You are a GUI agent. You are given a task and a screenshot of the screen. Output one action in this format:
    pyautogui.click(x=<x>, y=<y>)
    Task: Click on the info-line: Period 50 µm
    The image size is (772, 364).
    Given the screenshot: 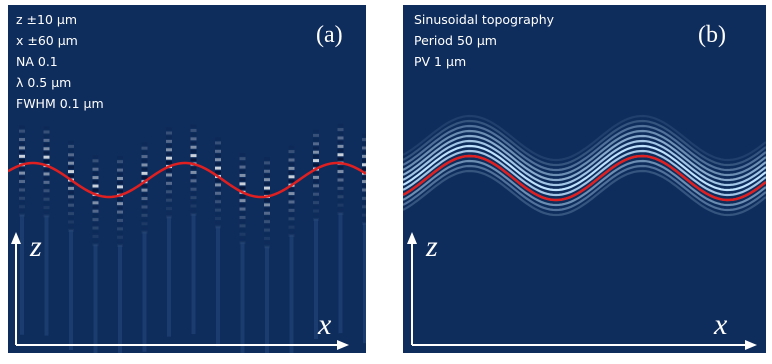 What is the action you would take?
    pyautogui.click(x=455, y=40)
    